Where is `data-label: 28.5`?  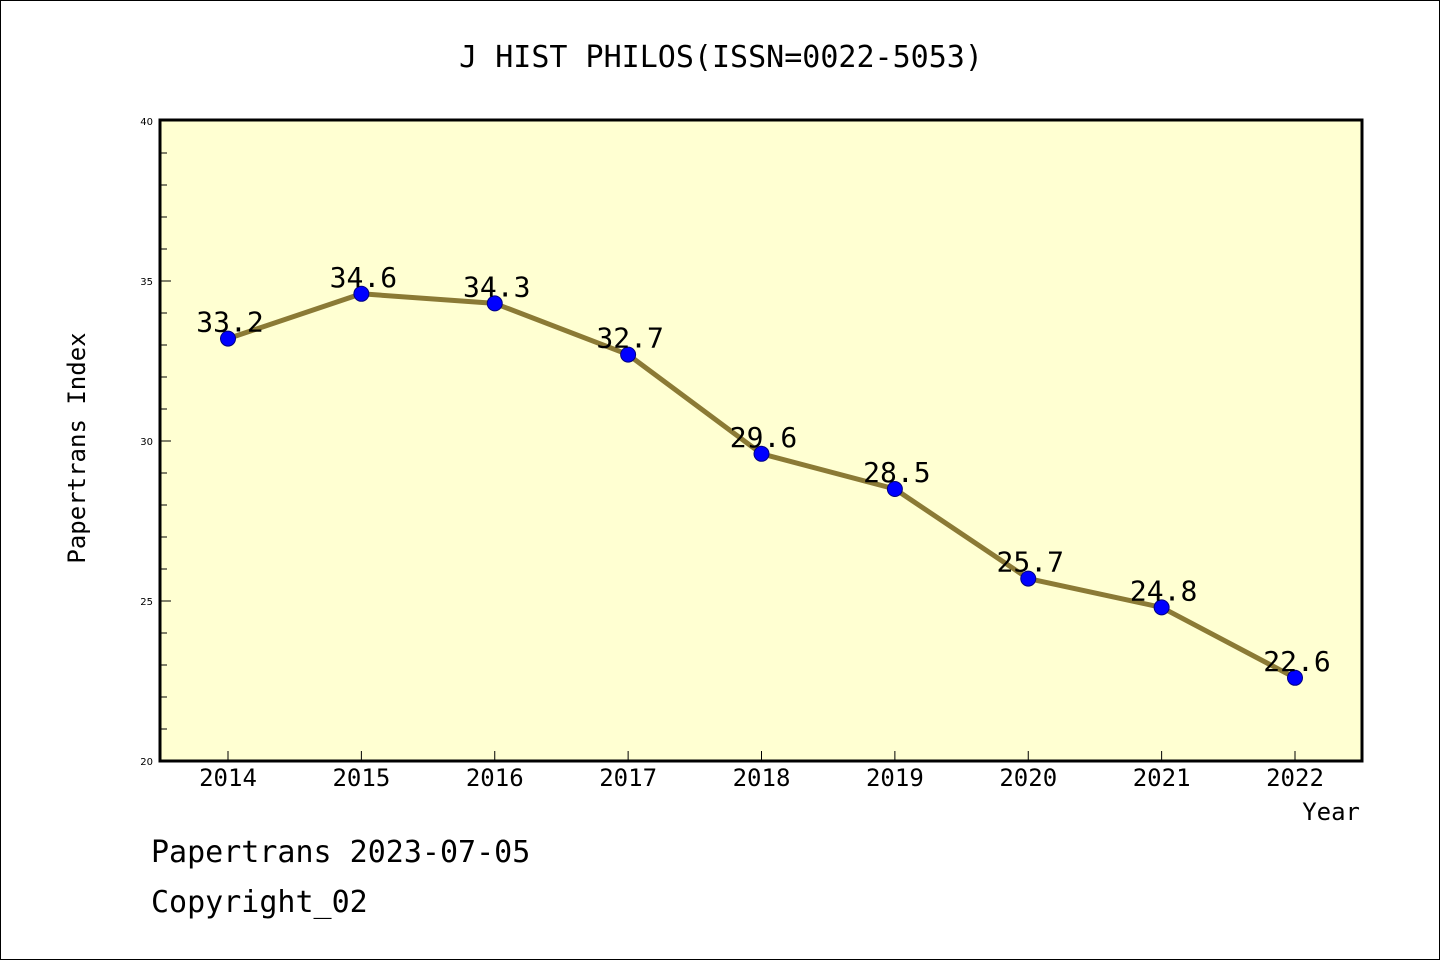
data-label: 28.5 is located at coordinates (896, 472).